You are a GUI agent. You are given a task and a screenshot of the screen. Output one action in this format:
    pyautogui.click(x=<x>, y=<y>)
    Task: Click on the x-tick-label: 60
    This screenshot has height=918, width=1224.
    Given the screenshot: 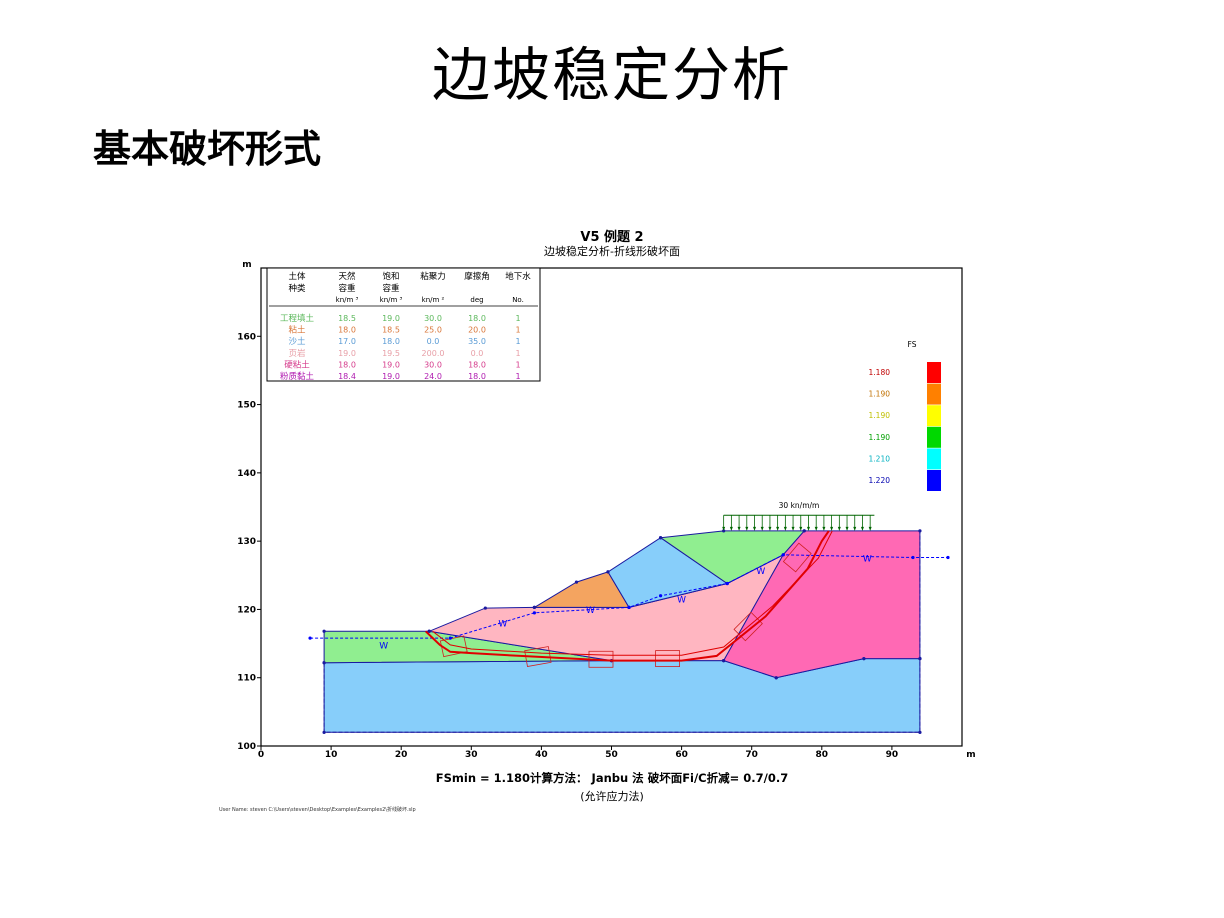 What is the action you would take?
    pyautogui.click(x=681, y=755)
    